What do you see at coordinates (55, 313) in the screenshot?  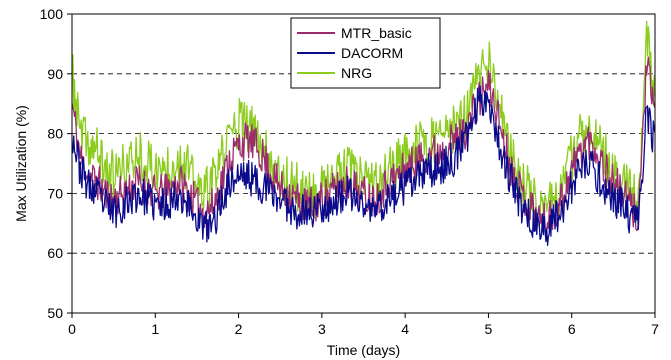 I see `y-tick-label: 50` at bounding box center [55, 313].